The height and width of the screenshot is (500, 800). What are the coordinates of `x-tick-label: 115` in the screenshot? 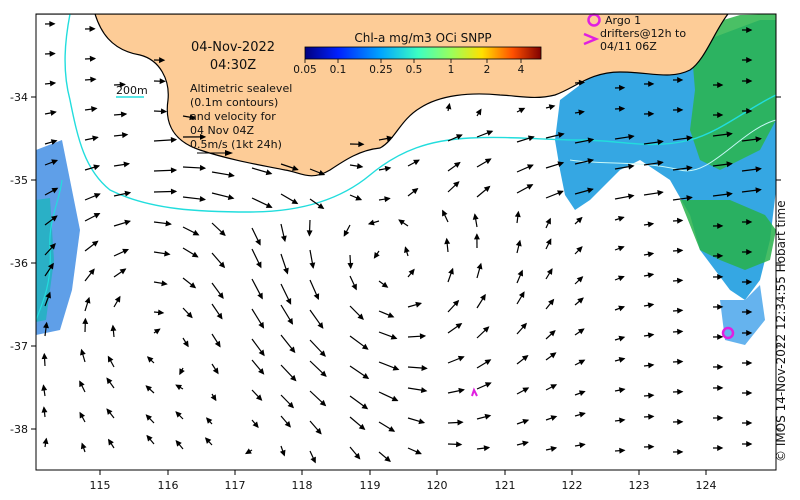 It's located at (100, 485).